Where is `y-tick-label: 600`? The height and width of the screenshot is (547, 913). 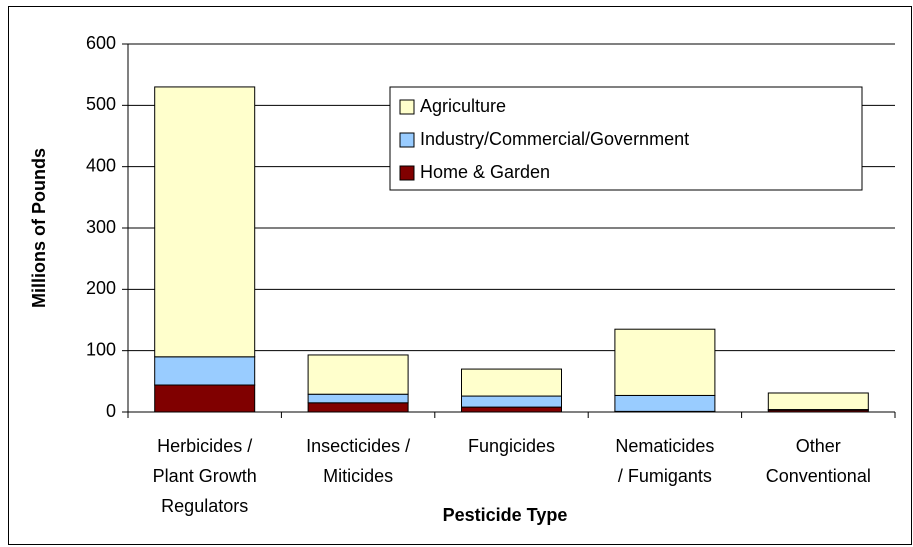 y-tick-label: 600 is located at coordinates (101, 43).